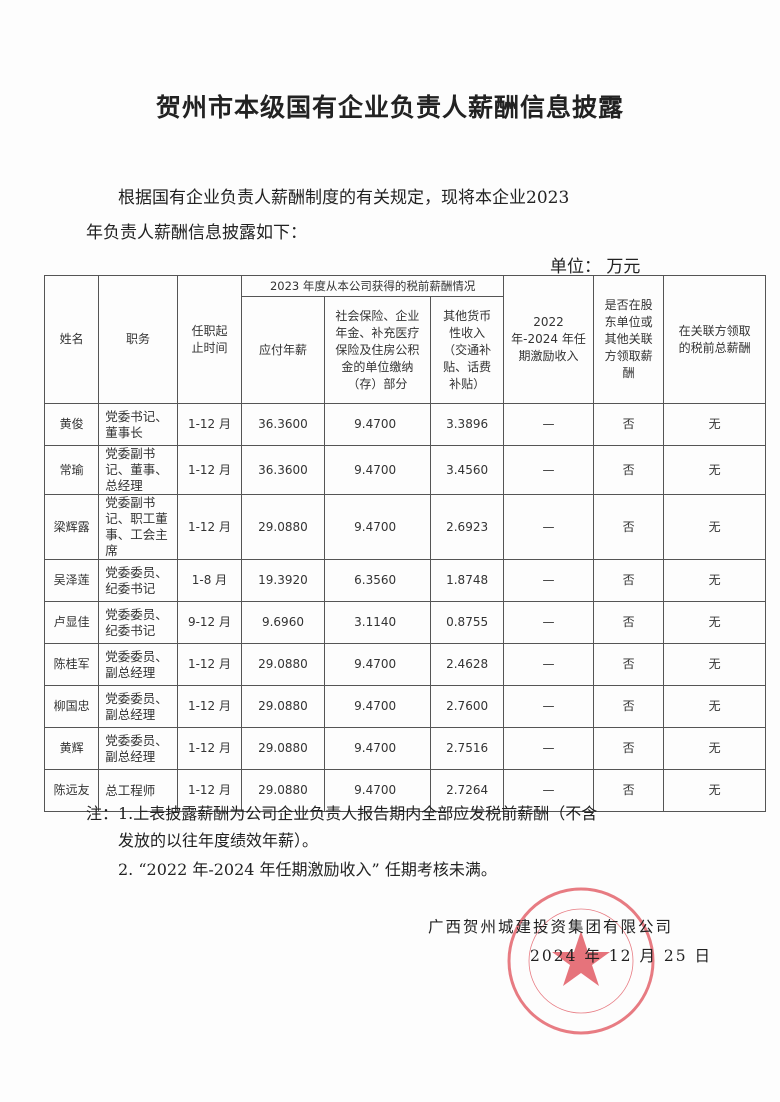  I want to click on intro-line-1: 根据国有企业负责人薪酬制度的有关规定，现将本企业2023, so click(344, 198).